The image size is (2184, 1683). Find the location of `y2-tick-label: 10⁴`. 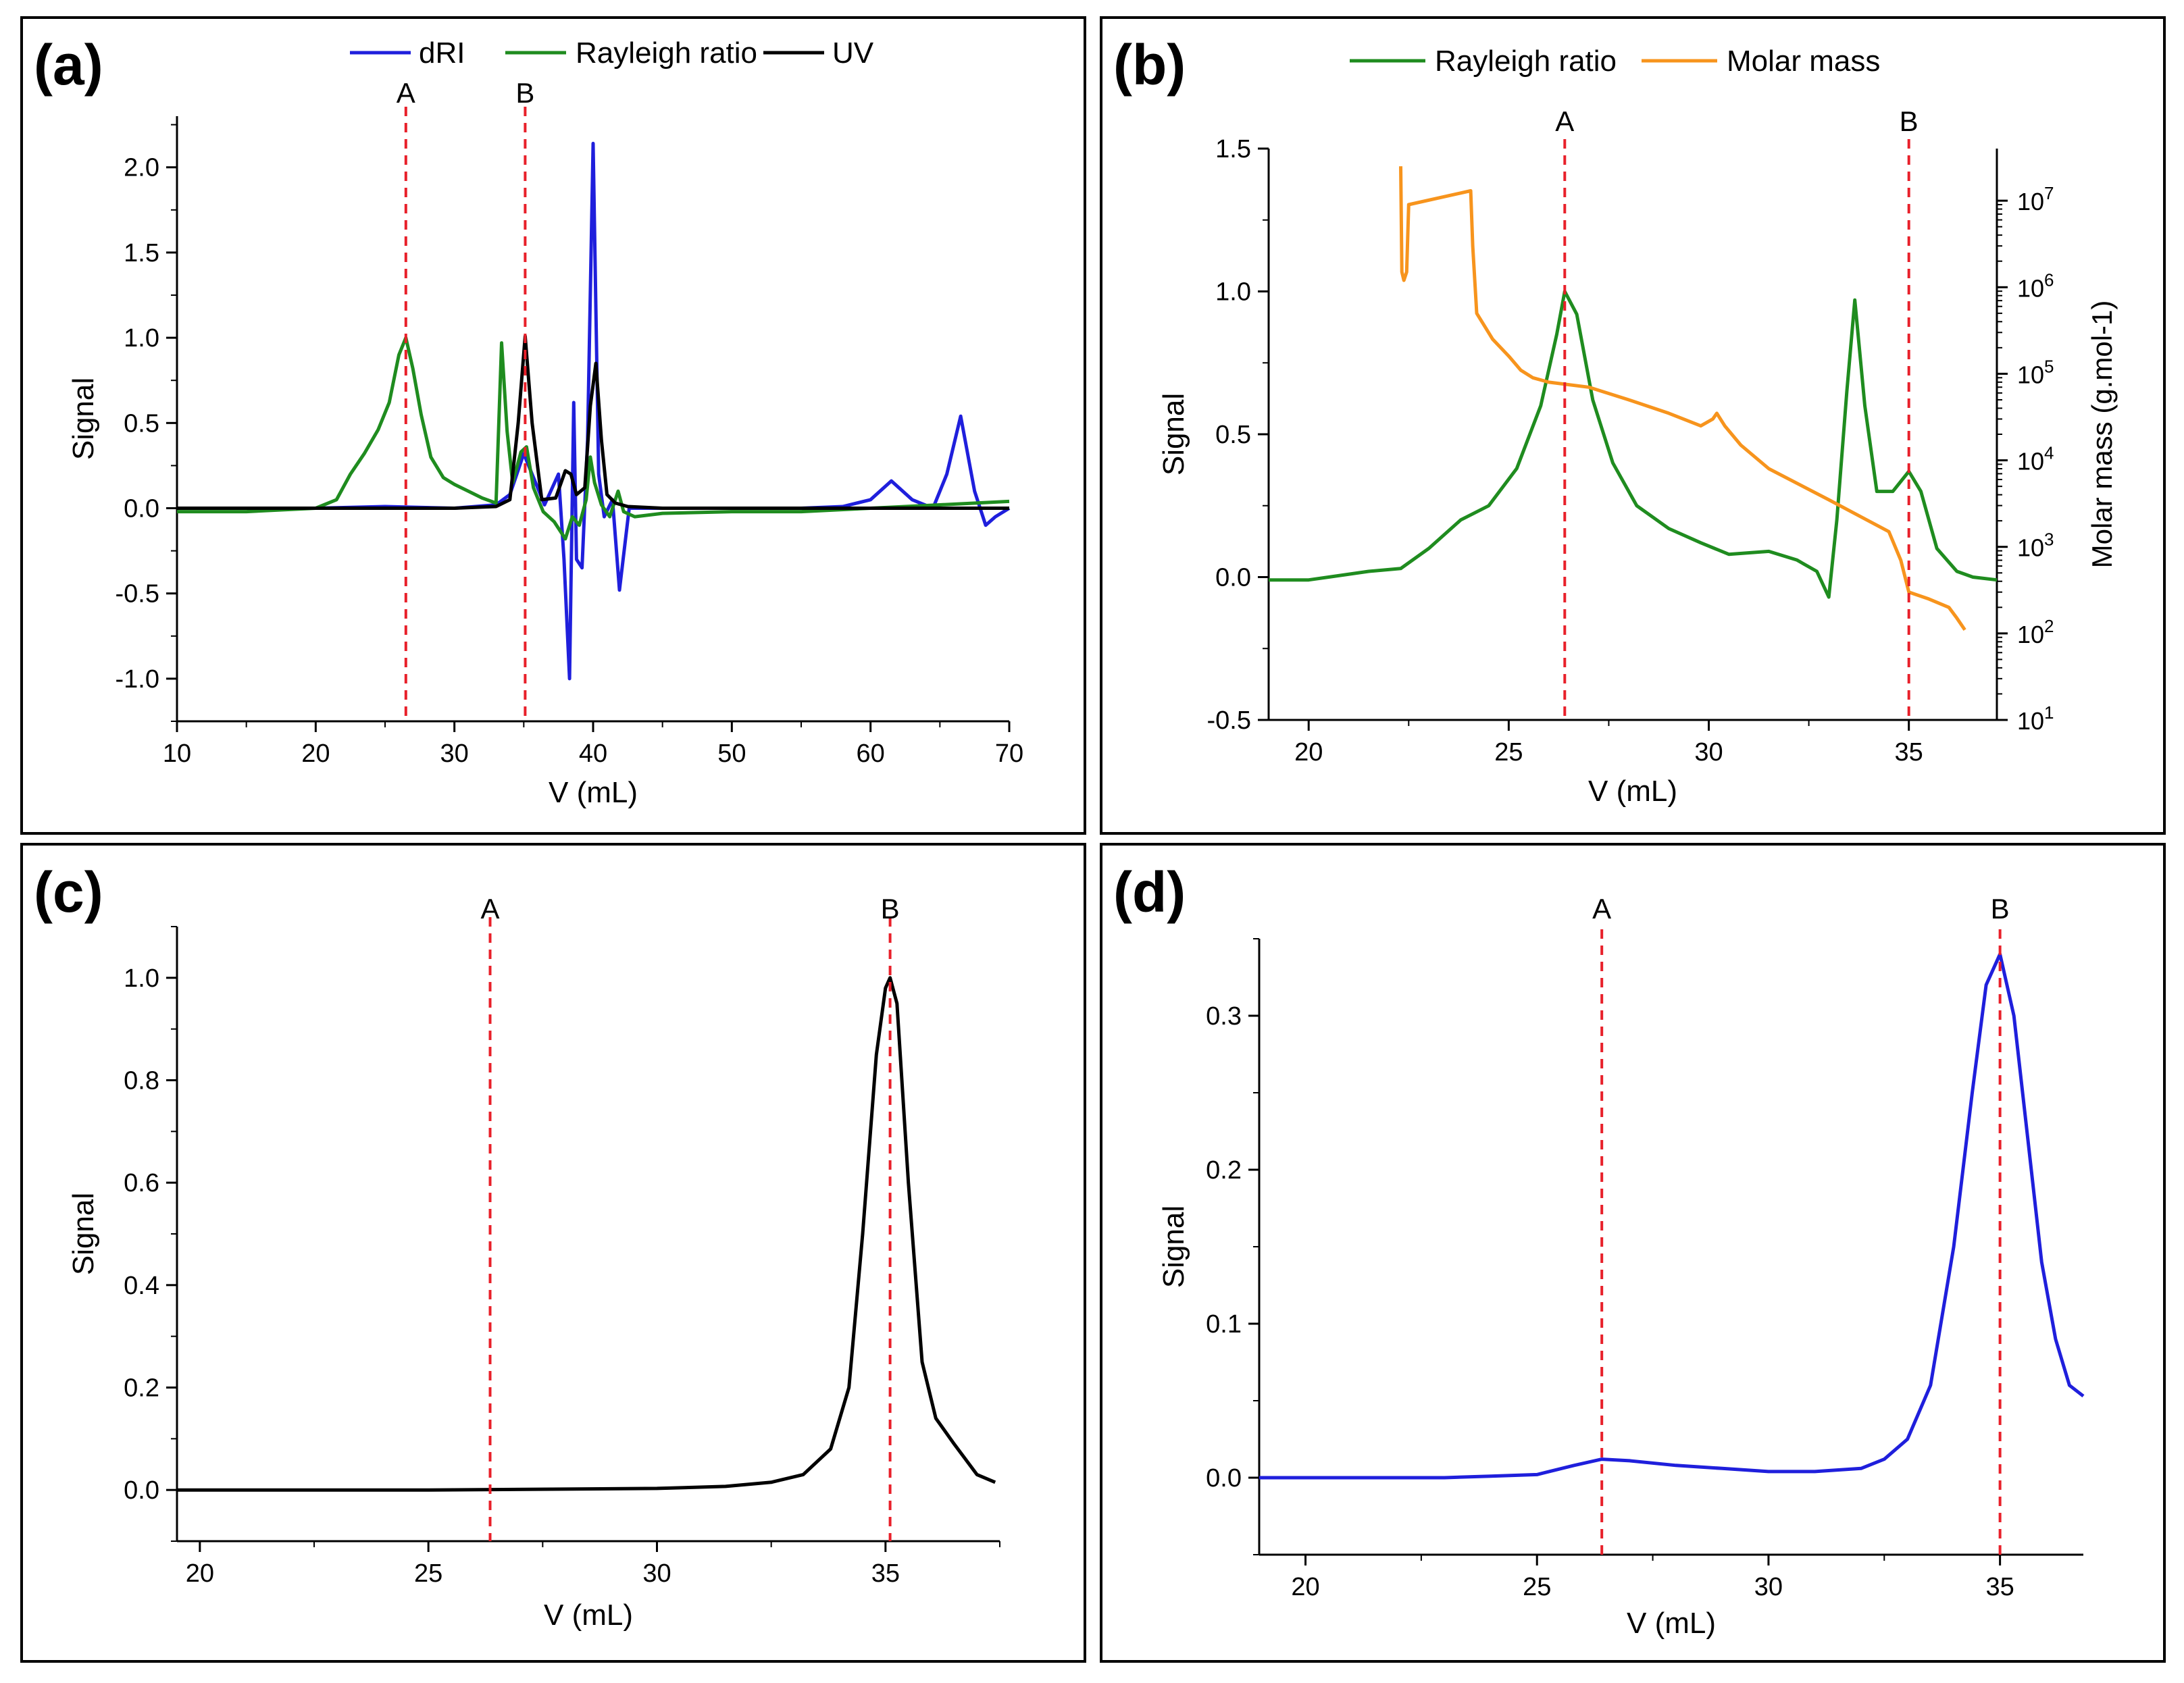

y2-tick-label: 10⁴ is located at coordinates (2036, 459).